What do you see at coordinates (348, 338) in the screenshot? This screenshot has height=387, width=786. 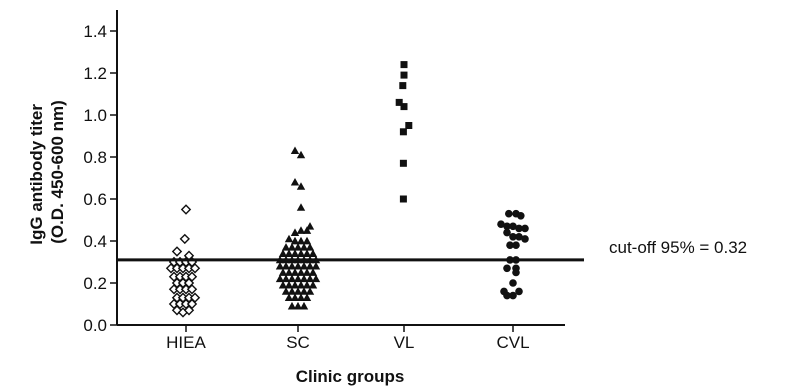 I see `x-ticks: HIEA SC VL CVL` at bounding box center [348, 338].